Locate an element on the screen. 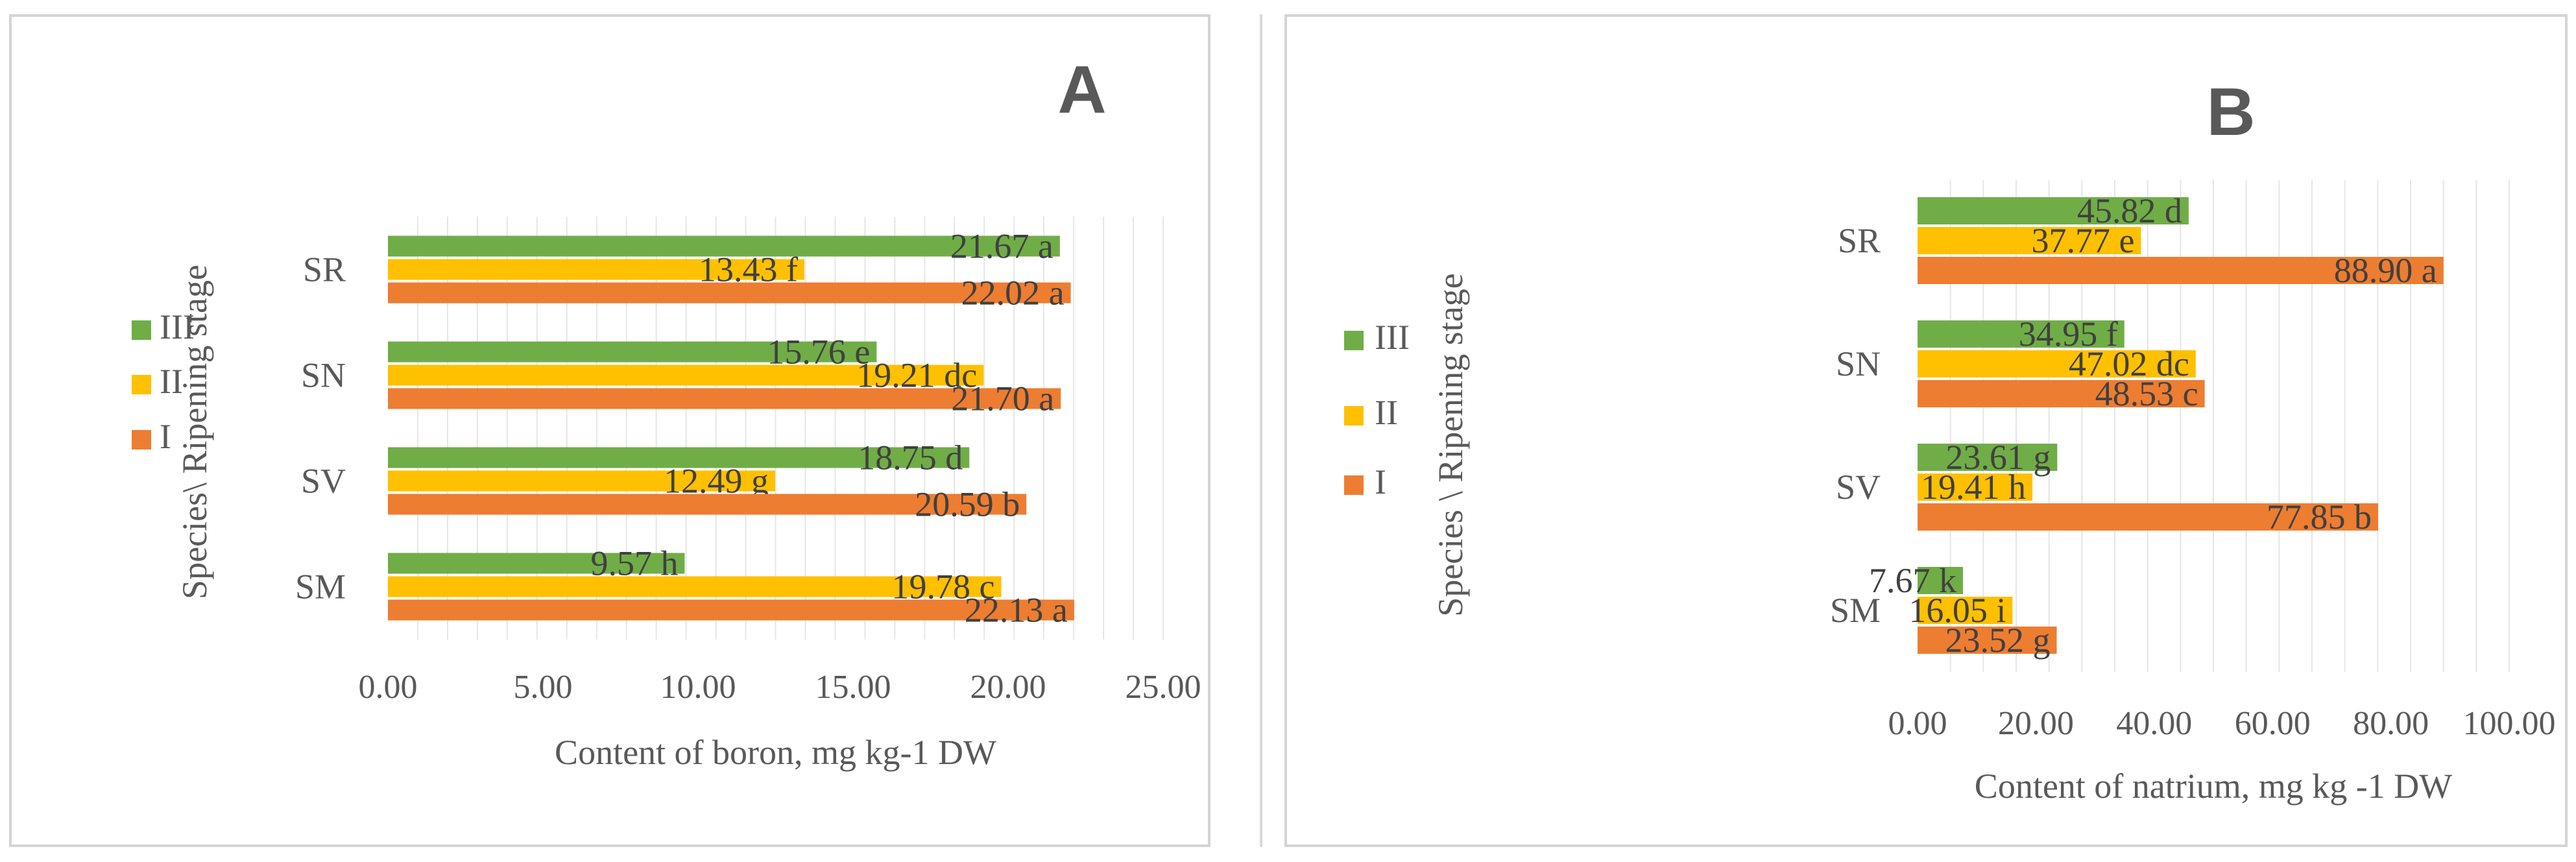 The height and width of the screenshot is (862, 2576). data-label-sr-iii: 21.67 a is located at coordinates (1001, 246).